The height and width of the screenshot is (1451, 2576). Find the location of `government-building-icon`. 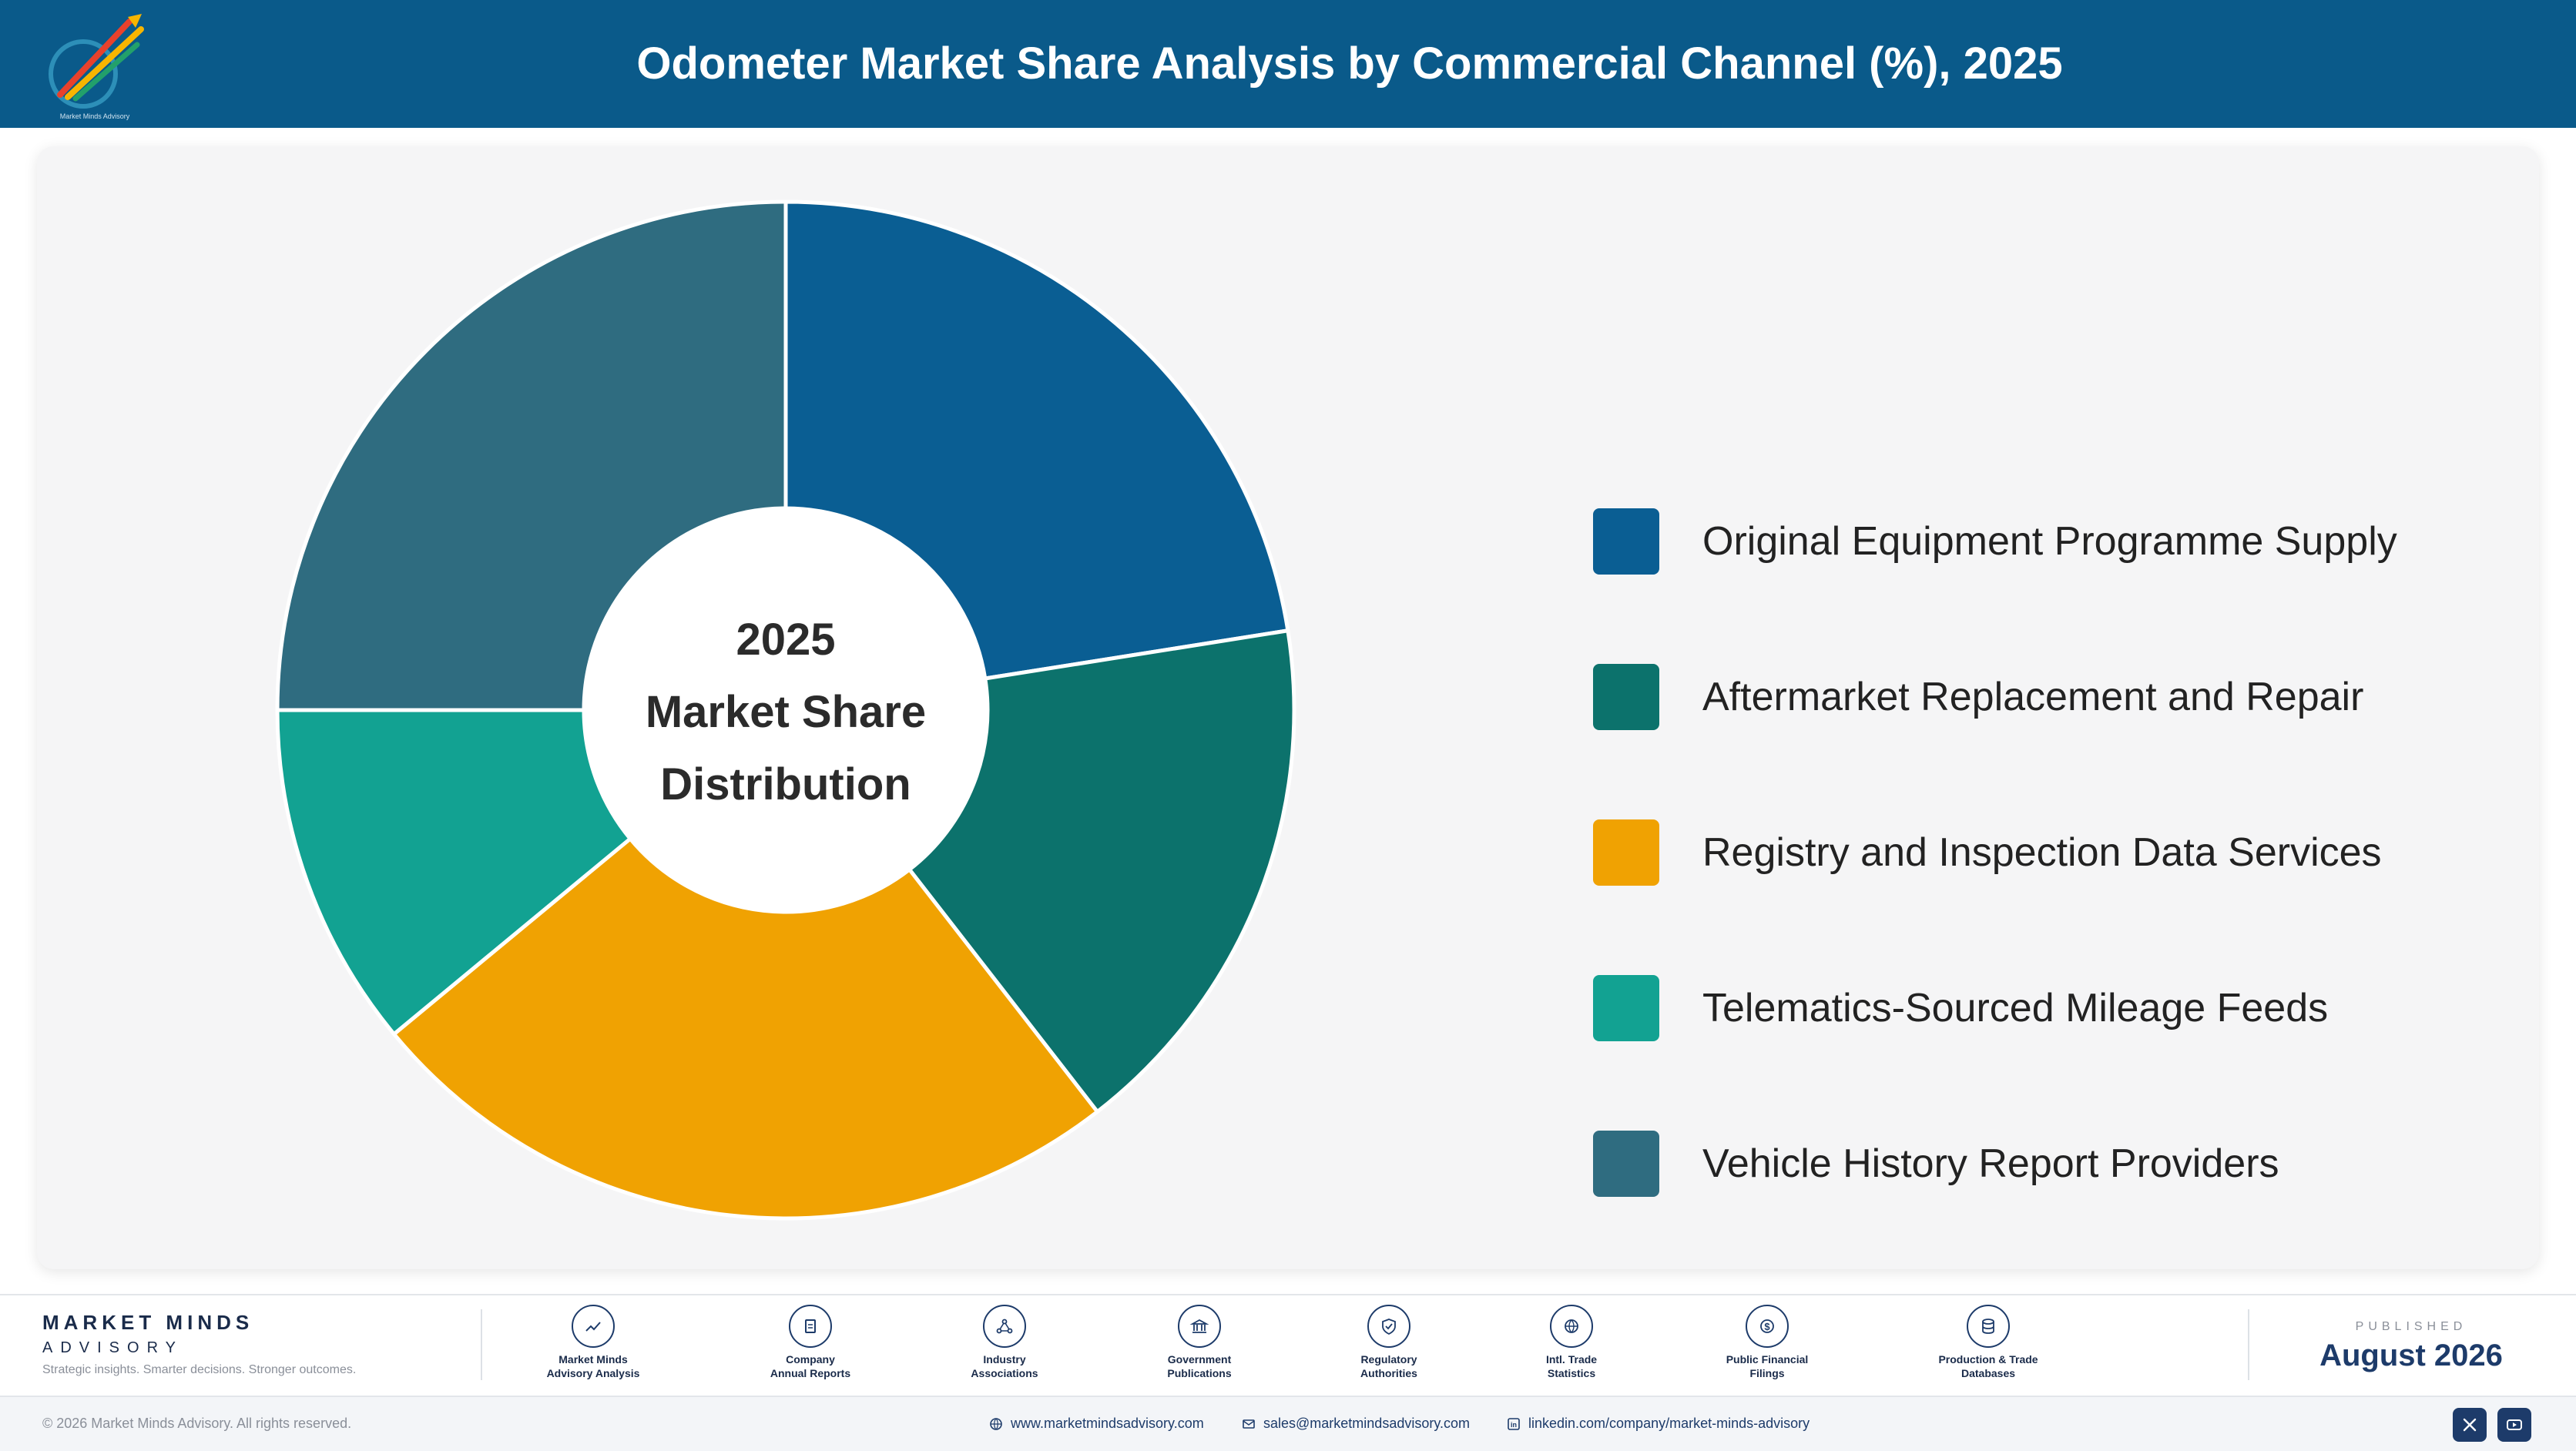

government-building-icon is located at coordinates (1199, 1326).